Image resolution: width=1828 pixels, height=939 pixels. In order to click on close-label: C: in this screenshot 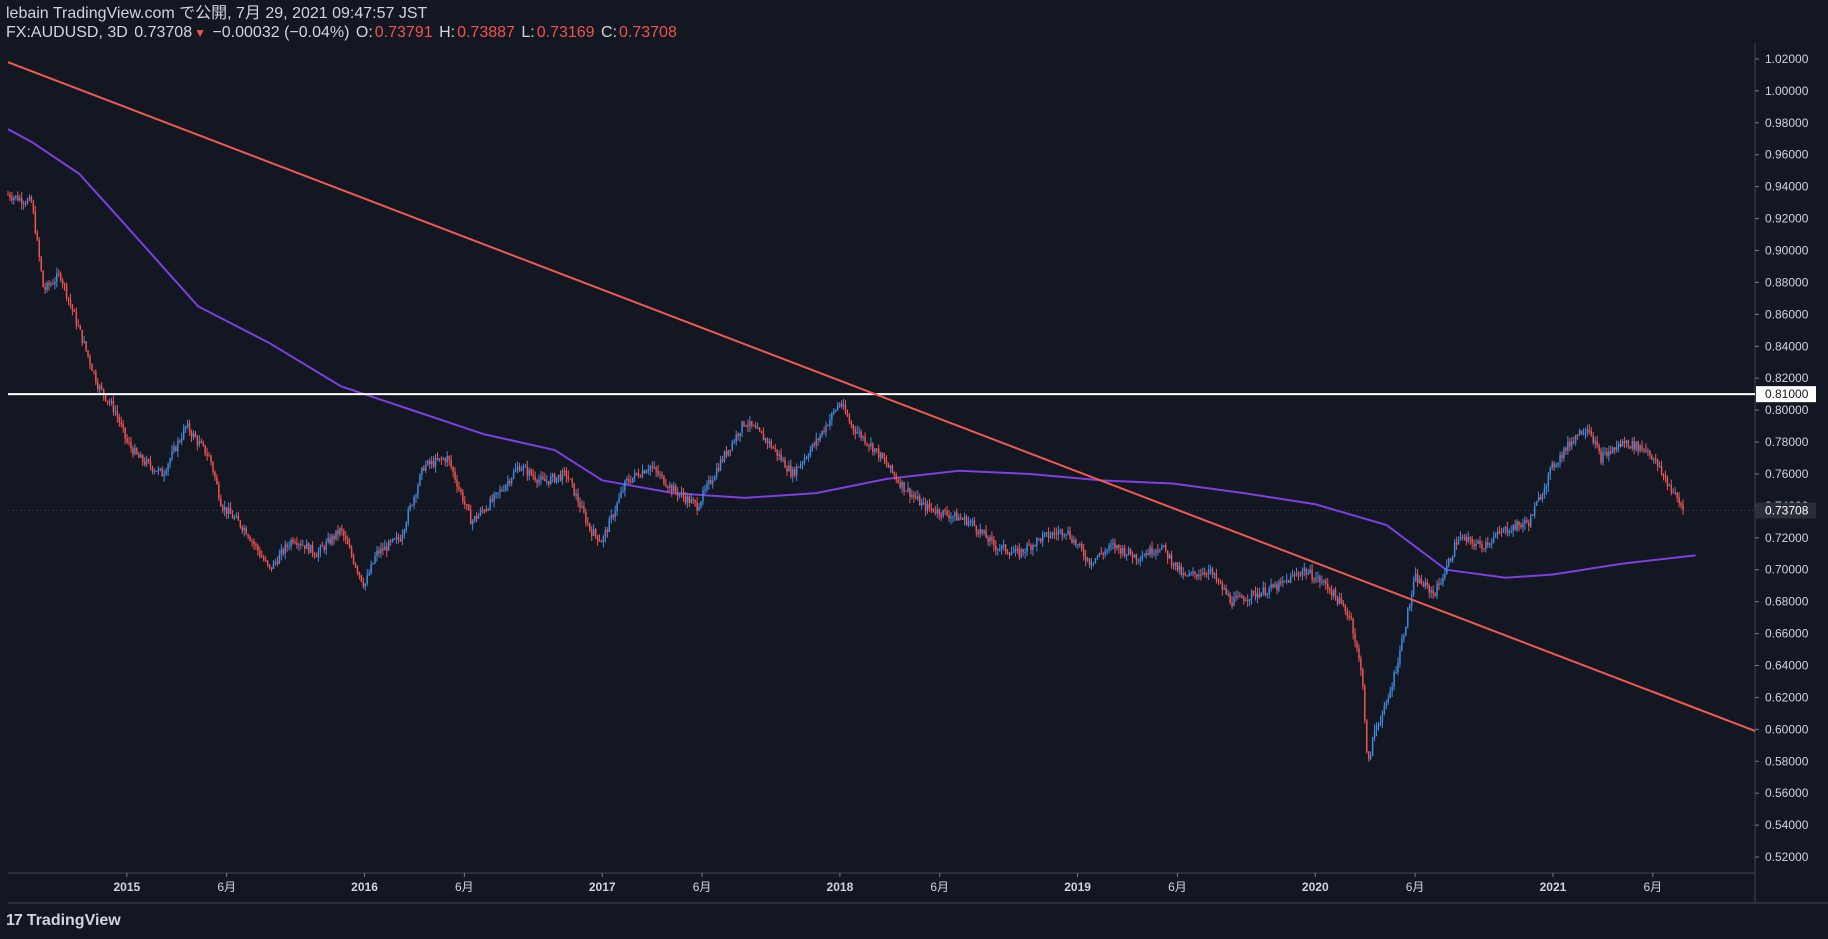, I will do `click(609, 32)`.